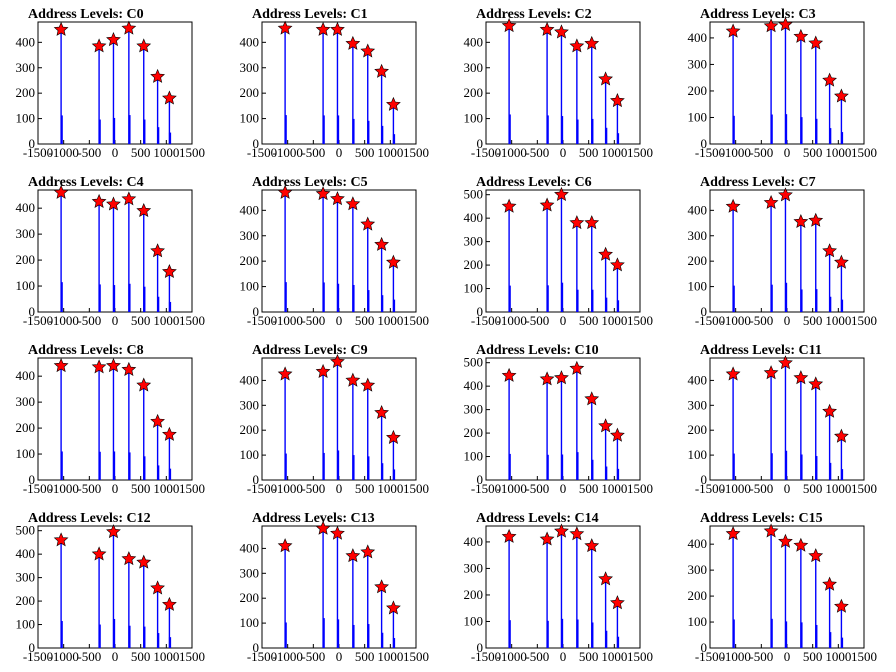 Image resolution: width=896 pixels, height=672 pixels. What do you see at coordinates (89, 518) in the screenshot?
I see `panel-title: Address Levels: C12` at bounding box center [89, 518].